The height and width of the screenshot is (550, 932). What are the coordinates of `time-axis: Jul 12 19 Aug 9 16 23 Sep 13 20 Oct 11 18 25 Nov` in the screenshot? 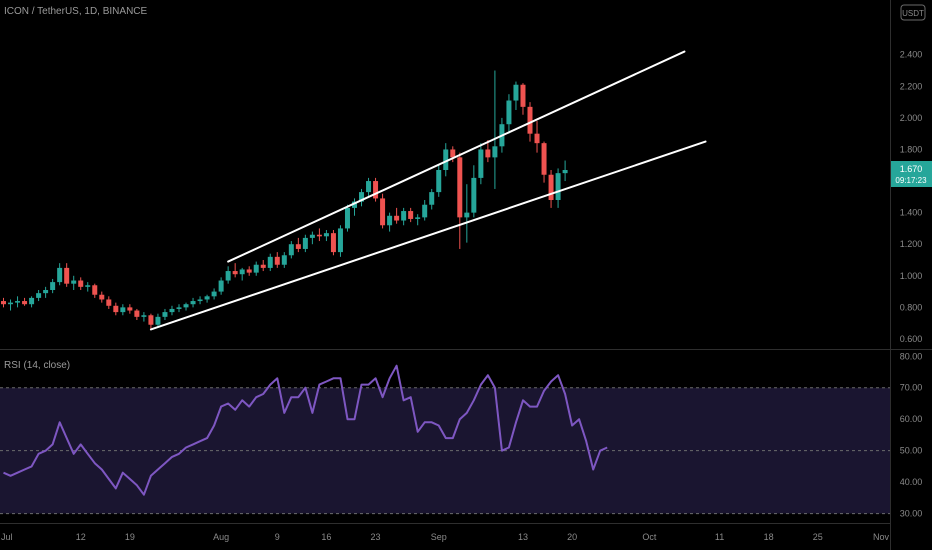 It's located at (445, 537).